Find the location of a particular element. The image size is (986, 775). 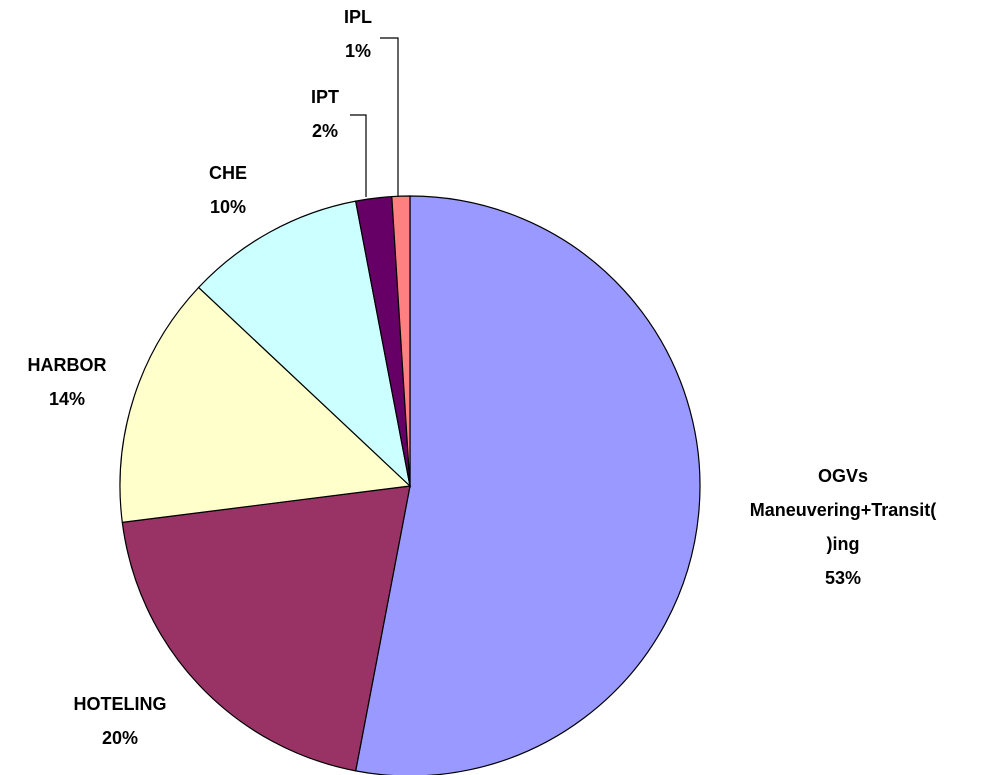

value-label: 10% is located at coordinates (228, 207).